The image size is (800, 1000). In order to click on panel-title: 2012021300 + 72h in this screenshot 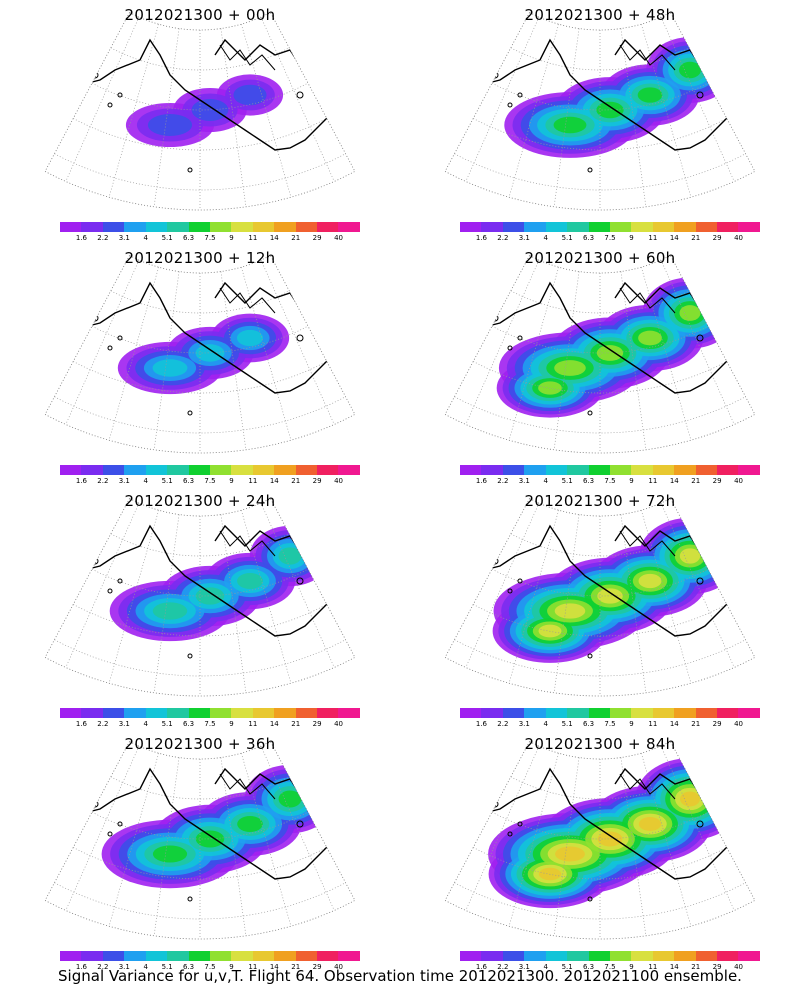, I will do `click(600, 501)`.